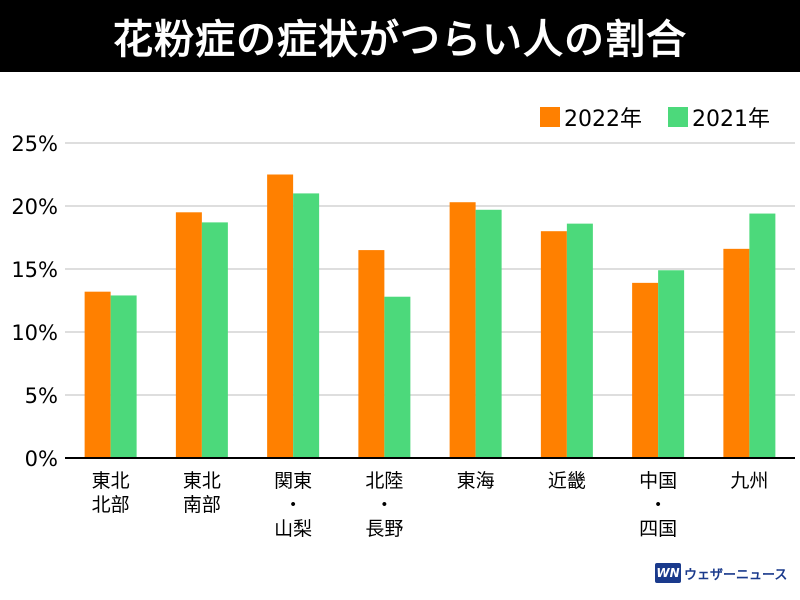 The height and width of the screenshot is (600, 800). I want to click on bar-2021年-4, so click(488, 333).